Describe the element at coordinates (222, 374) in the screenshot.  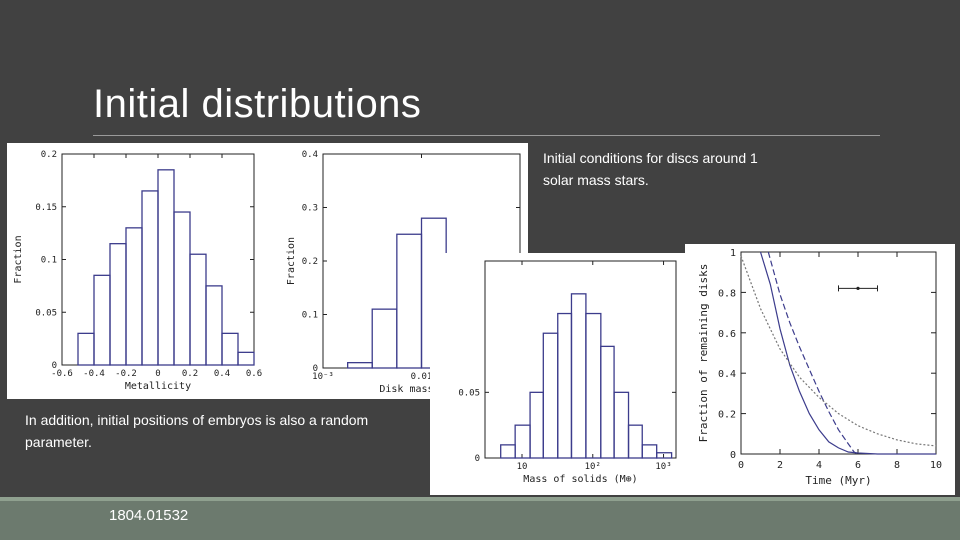
I see `x-tick-label: 0.4` at that location.